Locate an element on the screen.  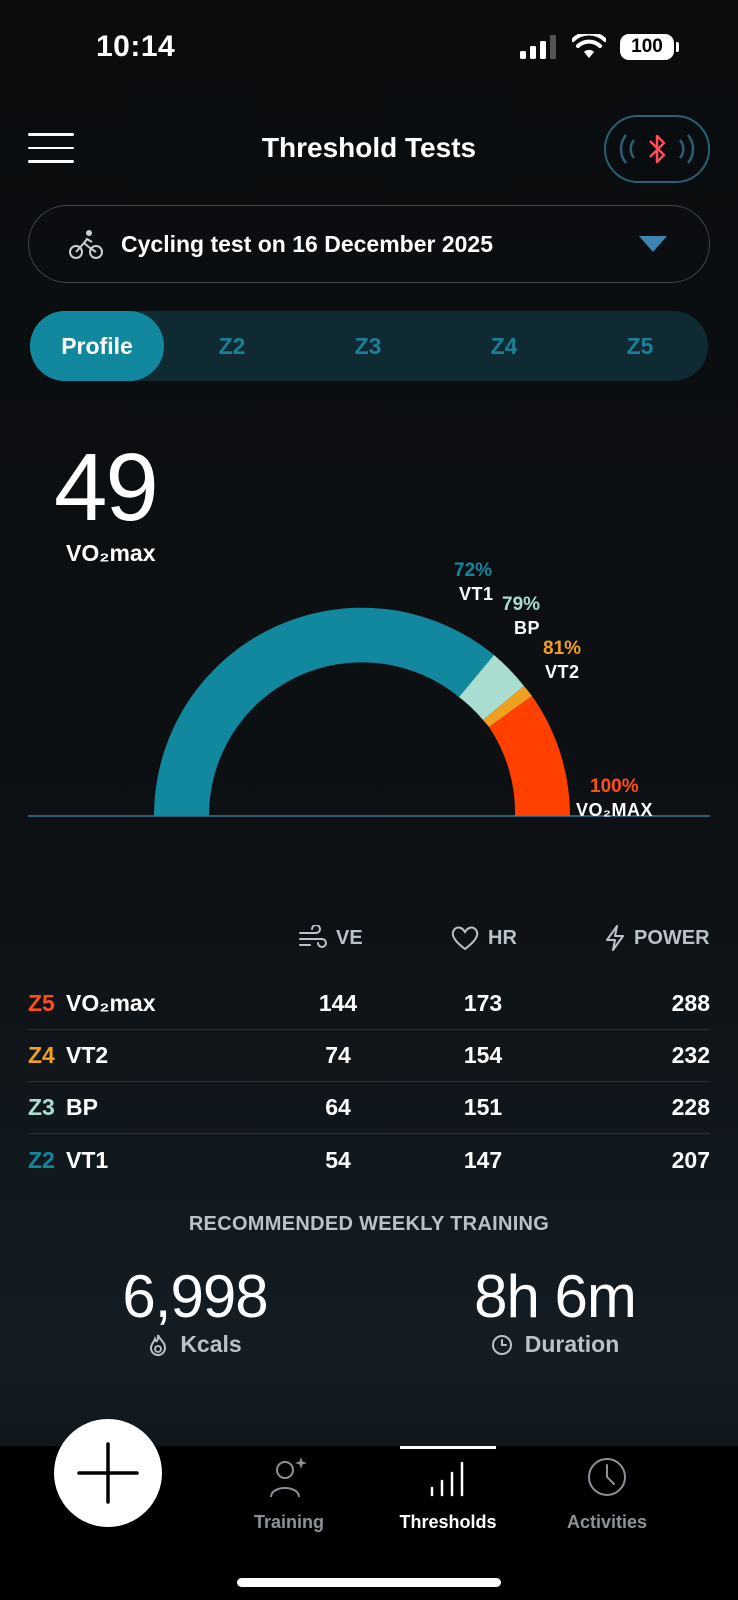
power-value: 228 is located at coordinates (690, 1107).